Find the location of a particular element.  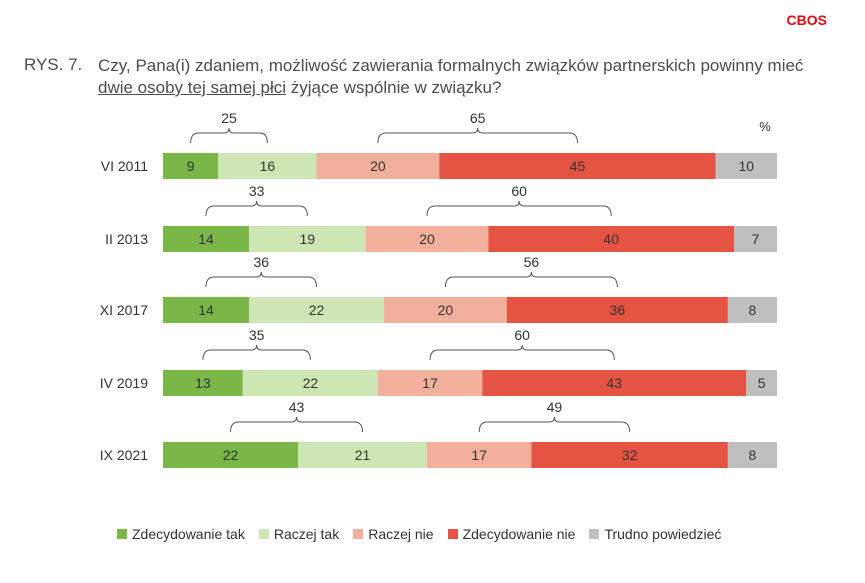

data-label: 7 is located at coordinates (756, 239).